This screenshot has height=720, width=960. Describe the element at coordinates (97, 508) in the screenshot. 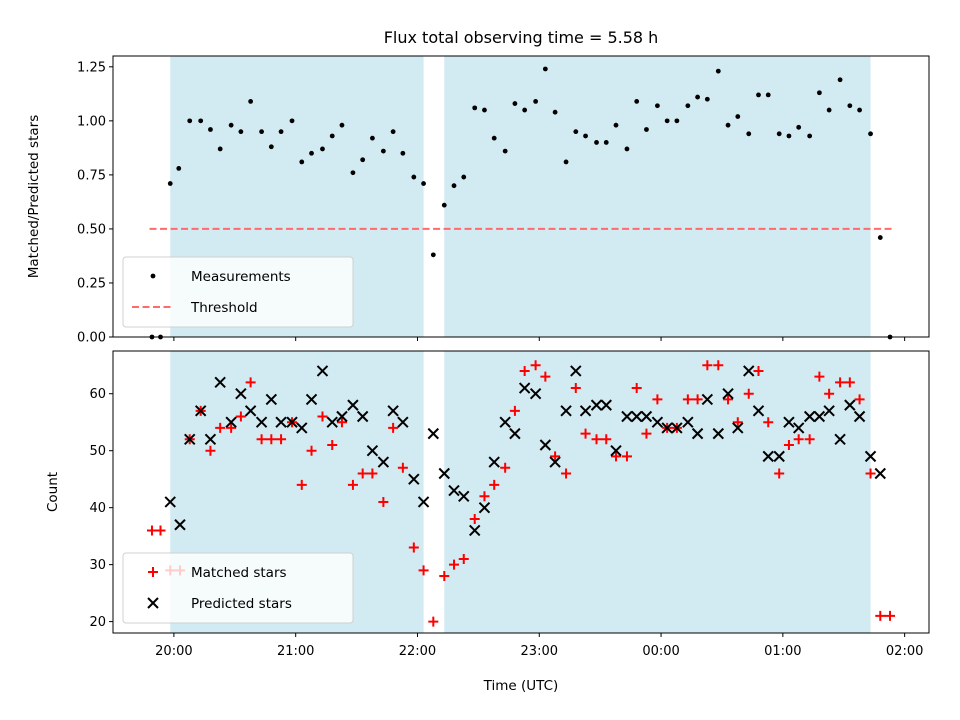

I see `y-tick-label: 40` at that location.